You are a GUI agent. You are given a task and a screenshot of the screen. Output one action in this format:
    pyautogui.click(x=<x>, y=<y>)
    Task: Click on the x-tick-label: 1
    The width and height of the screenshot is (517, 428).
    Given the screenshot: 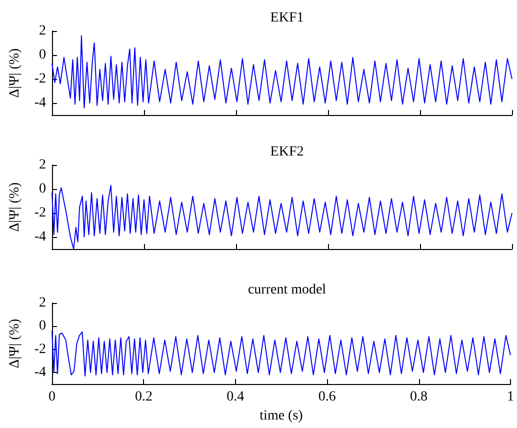 What is the action you would take?
    pyautogui.click(x=510, y=397)
    